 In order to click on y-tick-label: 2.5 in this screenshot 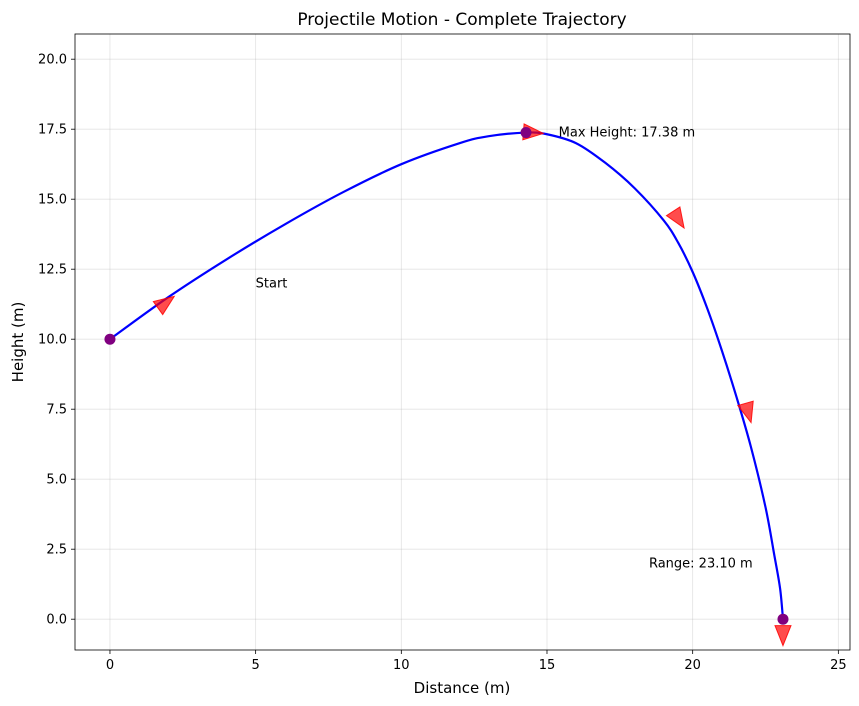, I will do `click(56, 550)`.